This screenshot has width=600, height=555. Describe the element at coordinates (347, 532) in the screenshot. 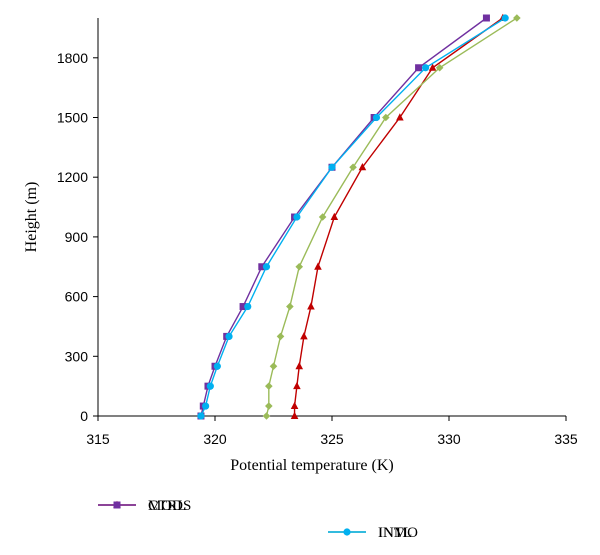

I see `legend-marker-inmo` at that location.